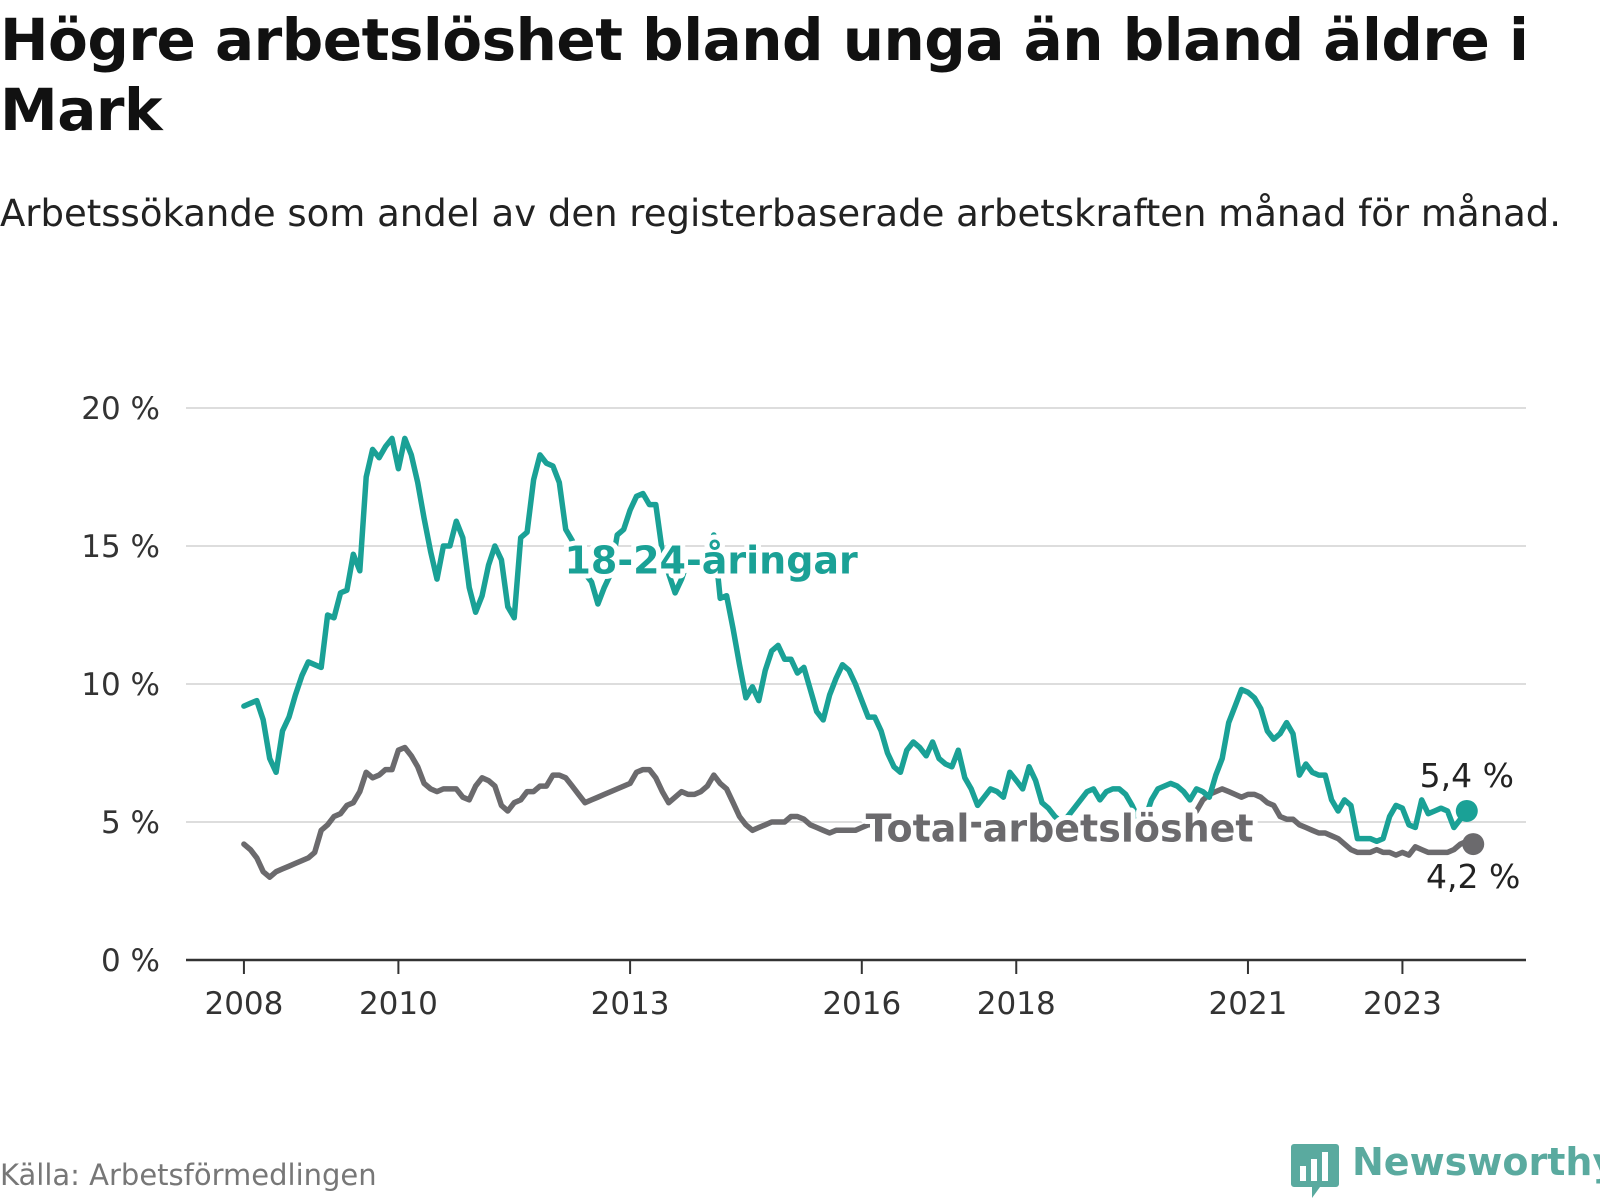 The height and width of the screenshot is (1200, 1600). What do you see at coordinates (1473, 876) in the screenshot?
I see `end-value-label-total: 4,2 %` at bounding box center [1473, 876].